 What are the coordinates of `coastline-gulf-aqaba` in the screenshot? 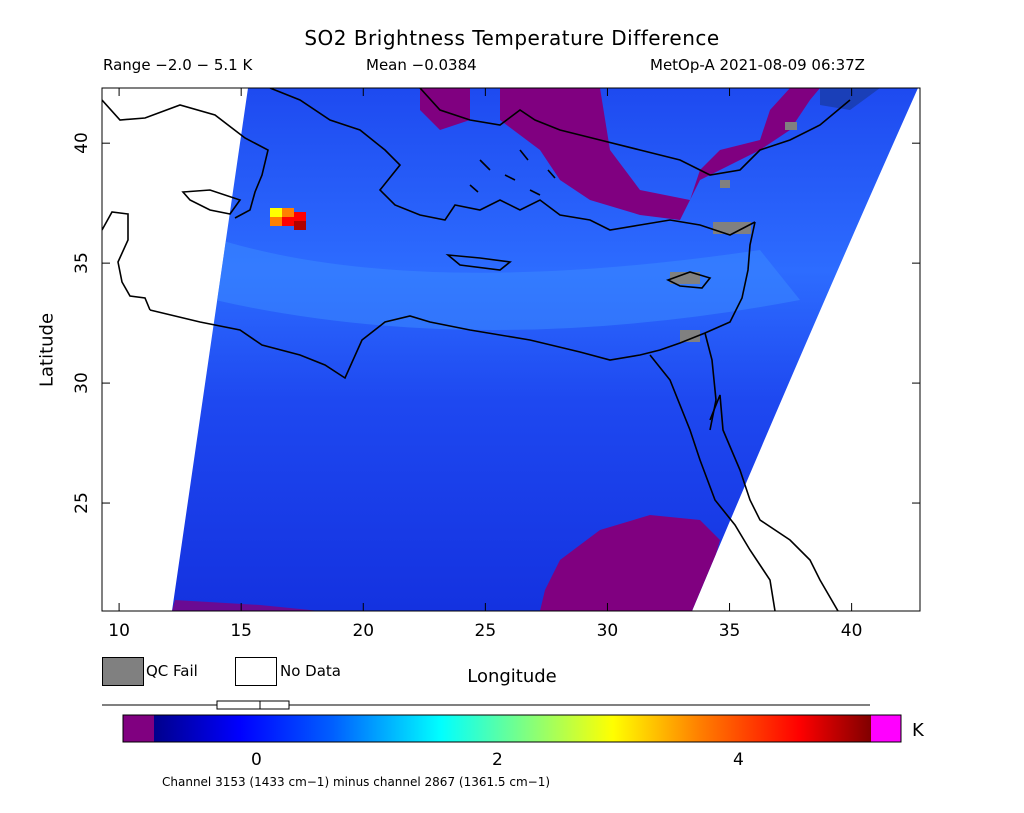 It's located at (710, 381).